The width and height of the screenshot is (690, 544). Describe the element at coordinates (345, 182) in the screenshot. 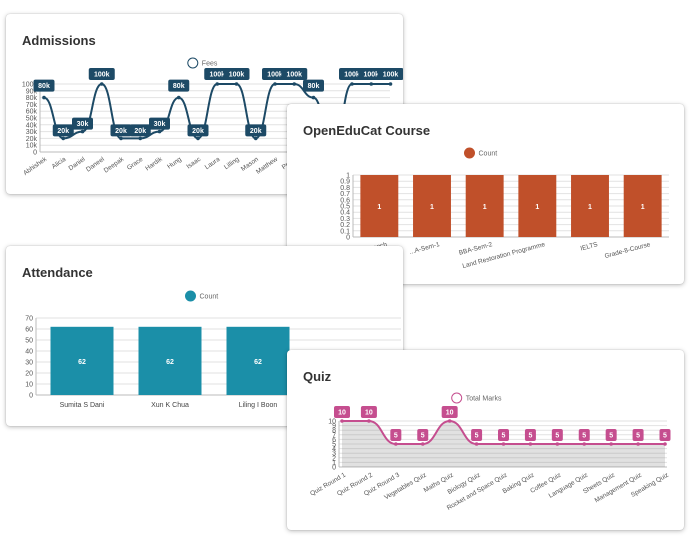

I see `course-y-tick-label: 0.9` at that location.